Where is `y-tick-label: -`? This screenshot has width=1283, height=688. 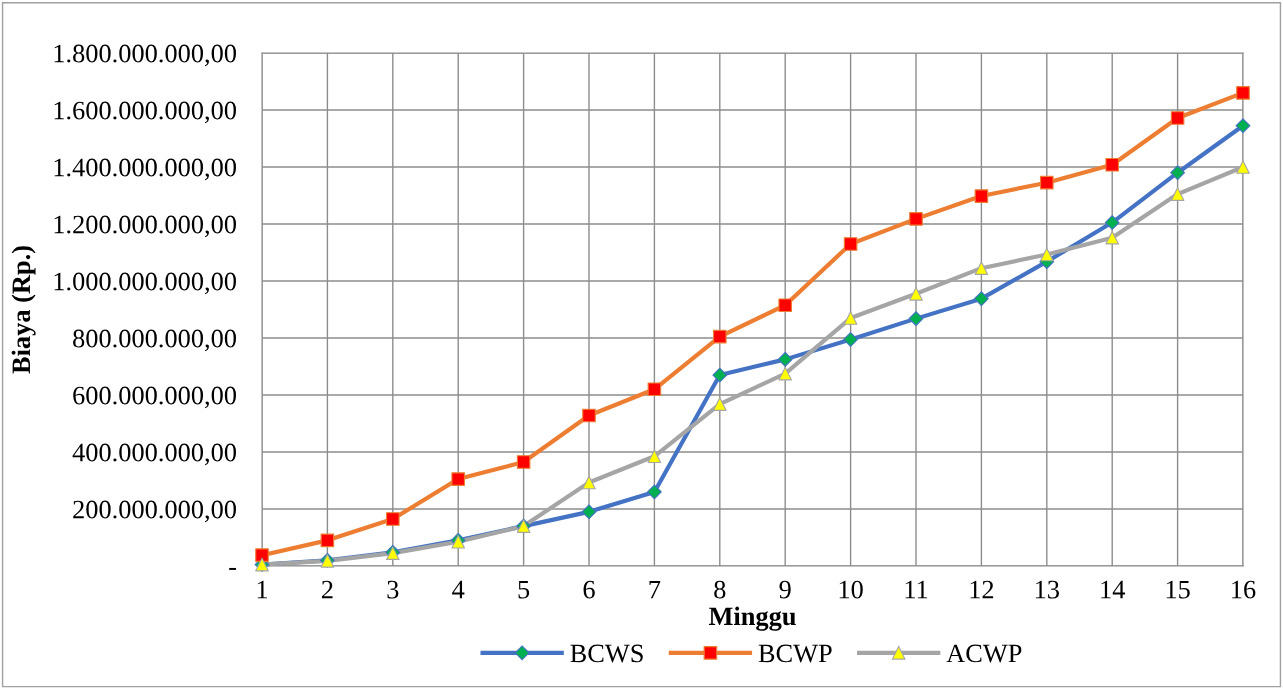 y-tick-label: - is located at coordinates (233, 568).